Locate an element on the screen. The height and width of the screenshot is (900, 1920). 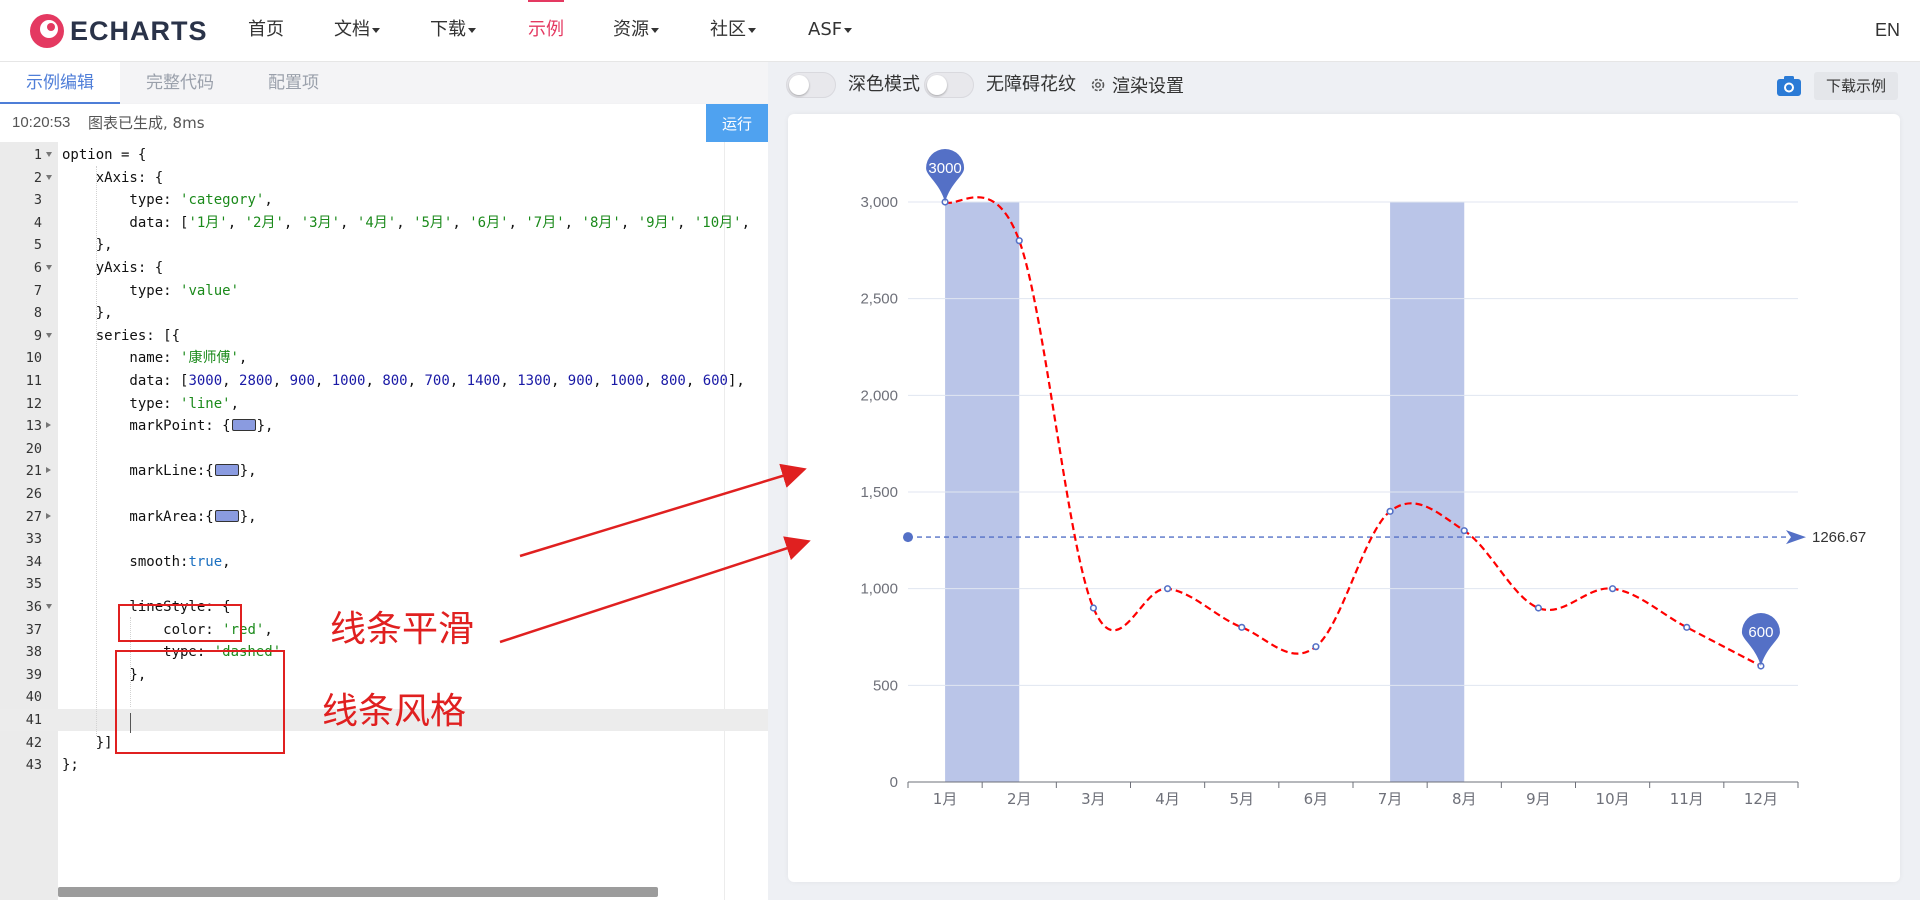
line-text: type: 'line', is located at coordinates (151, 403).